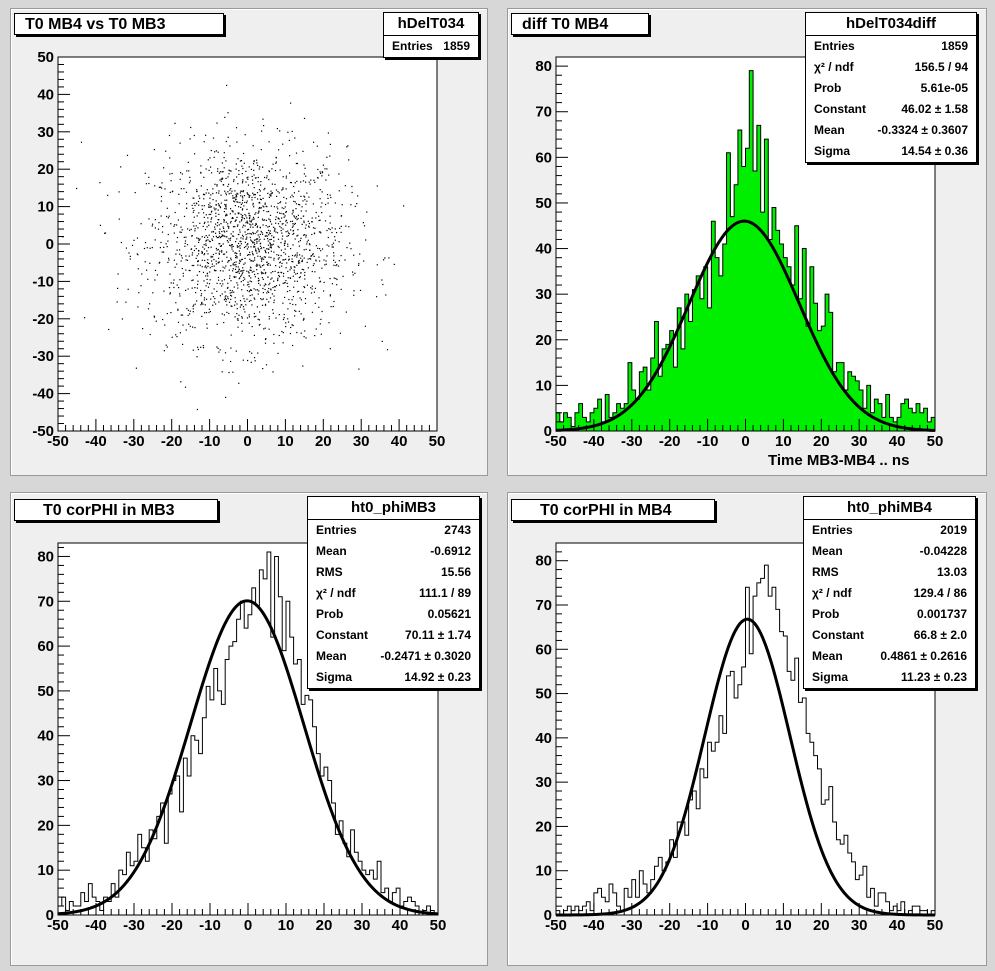 The image size is (995, 971). I want to click on stats-label: Prob, so click(330, 614).